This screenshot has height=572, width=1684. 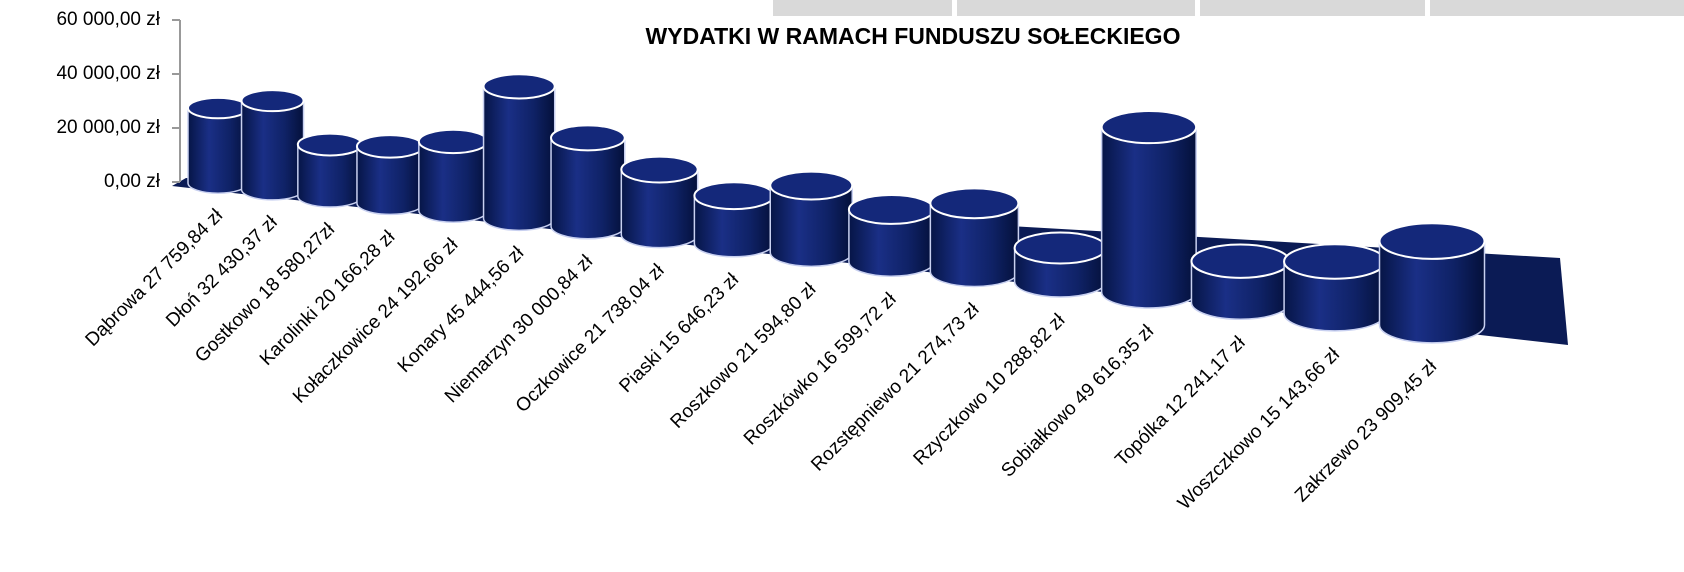 I want to click on x-tick-label: Rozstępniewo 21 274,73 zł, so click(x=895, y=387).